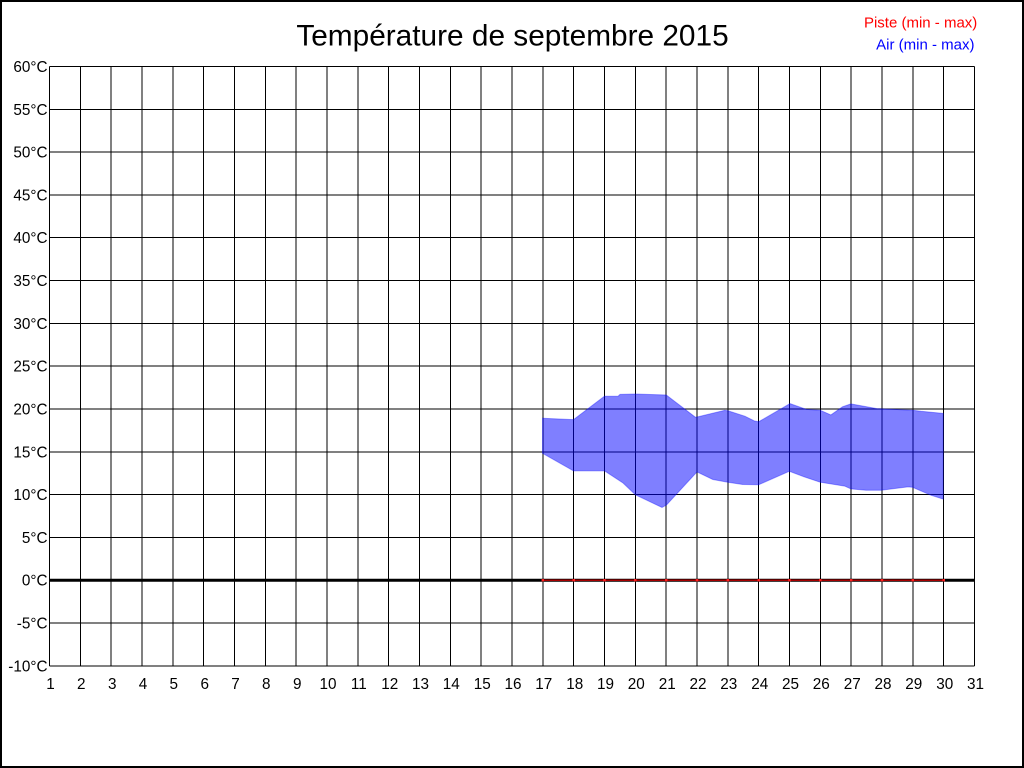 The image size is (1024, 768). I want to click on svg-text: 7, so click(235, 684).